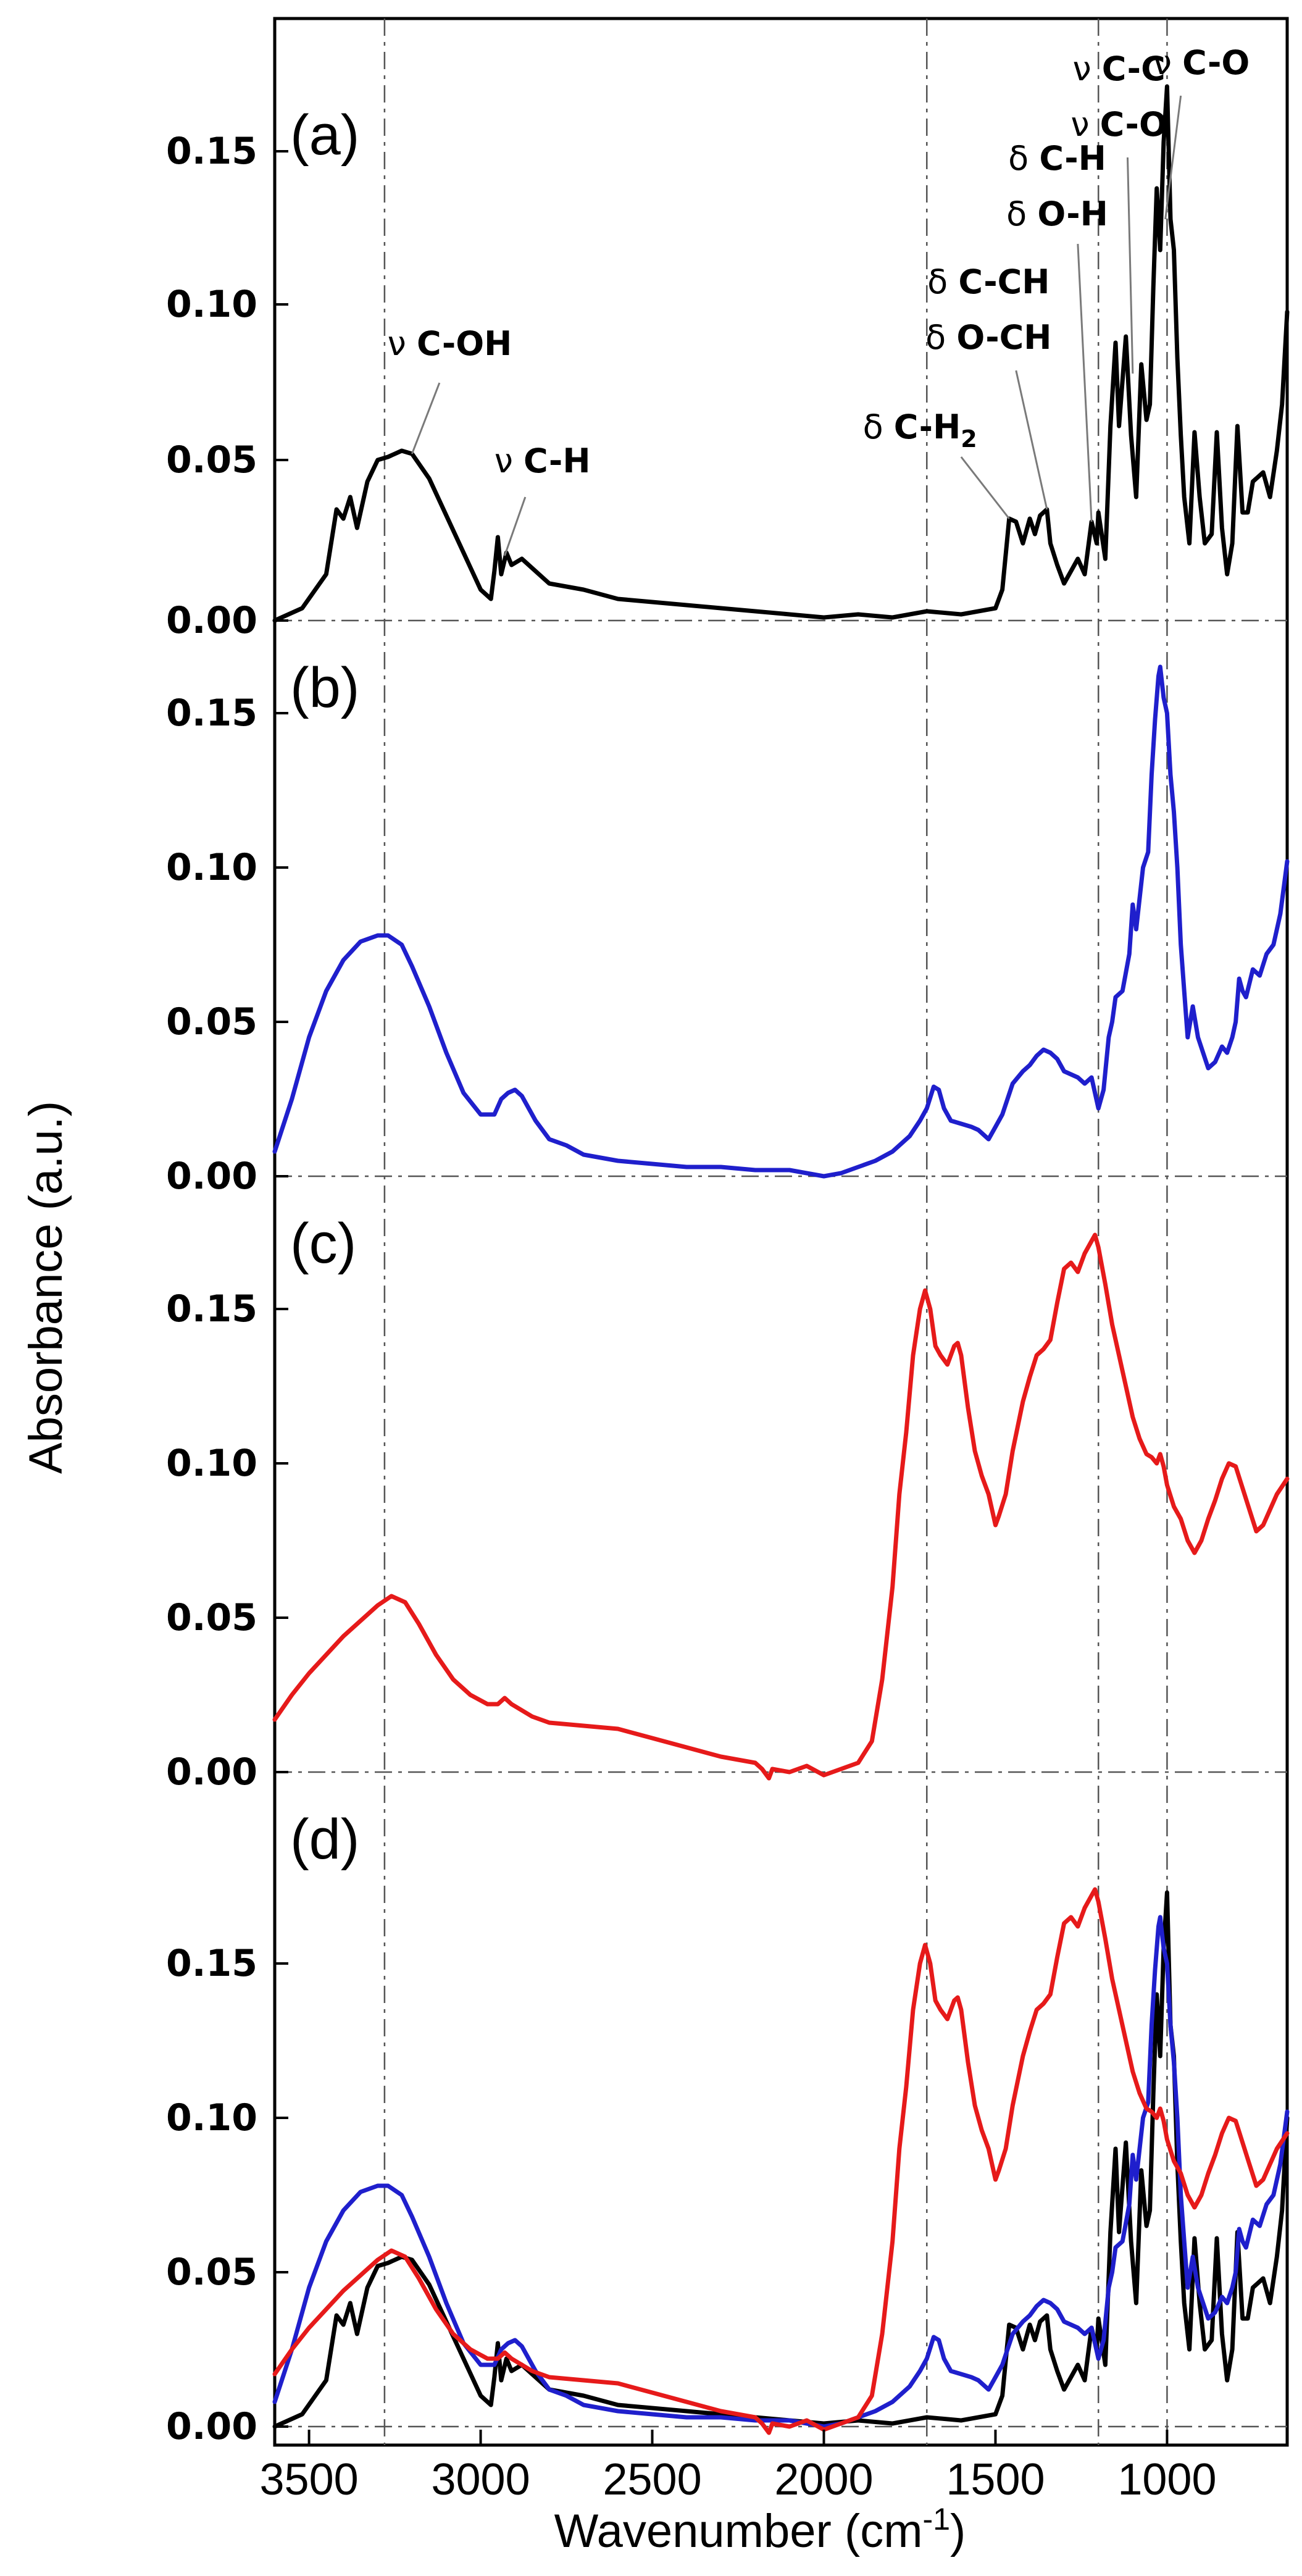 The height and width of the screenshot is (2576, 1302). What do you see at coordinates (823, 2479) in the screenshot?
I see `x-tick-label-2000: 2000` at bounding box center [823, 2479].